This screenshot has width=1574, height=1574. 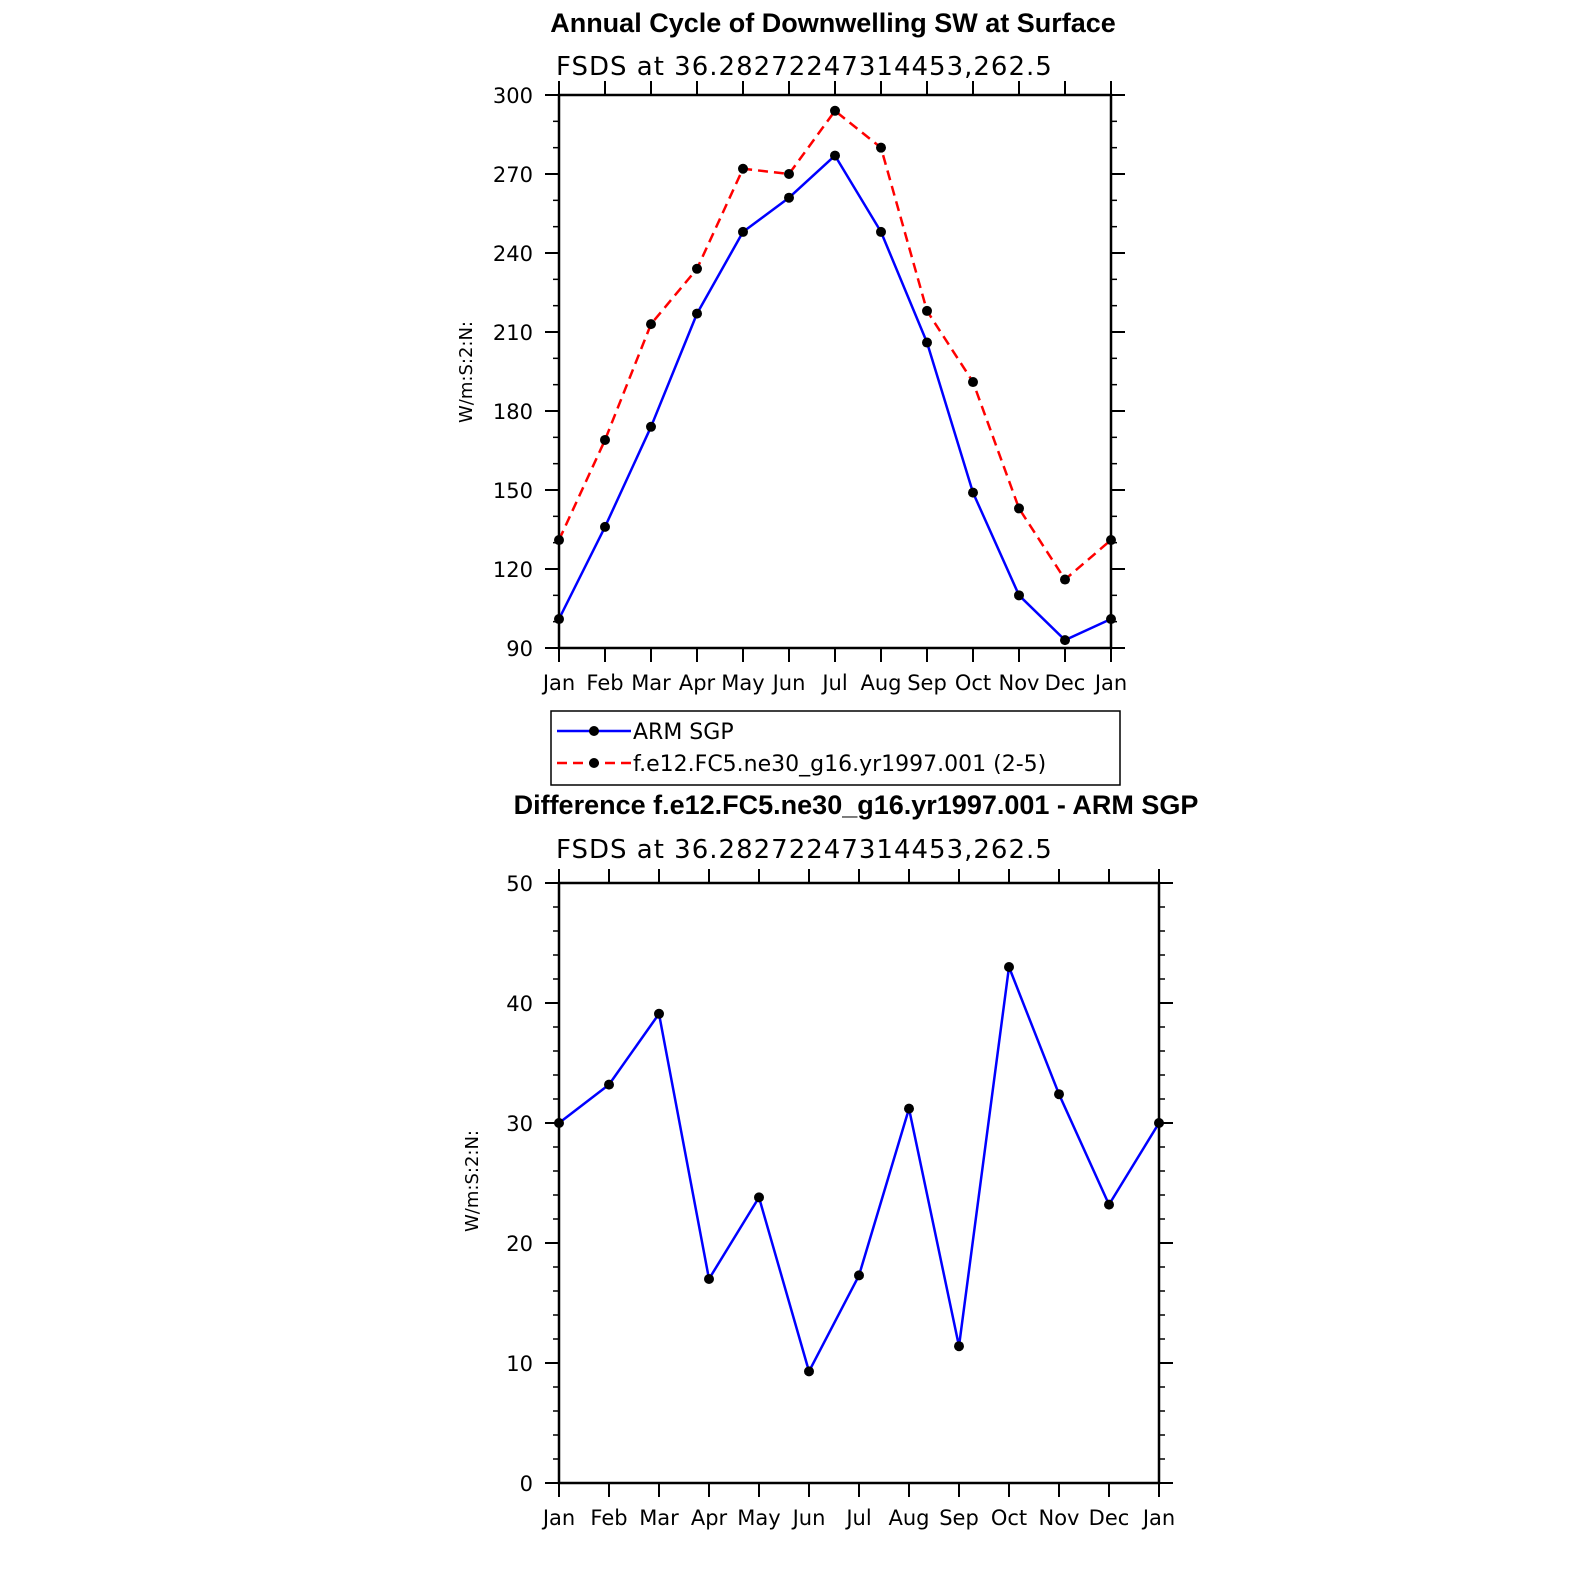 What do you see at coordinates (519, 1244) in the screenshot?
I see `y-tick-label: 20` at bounding box center [519, 1244].